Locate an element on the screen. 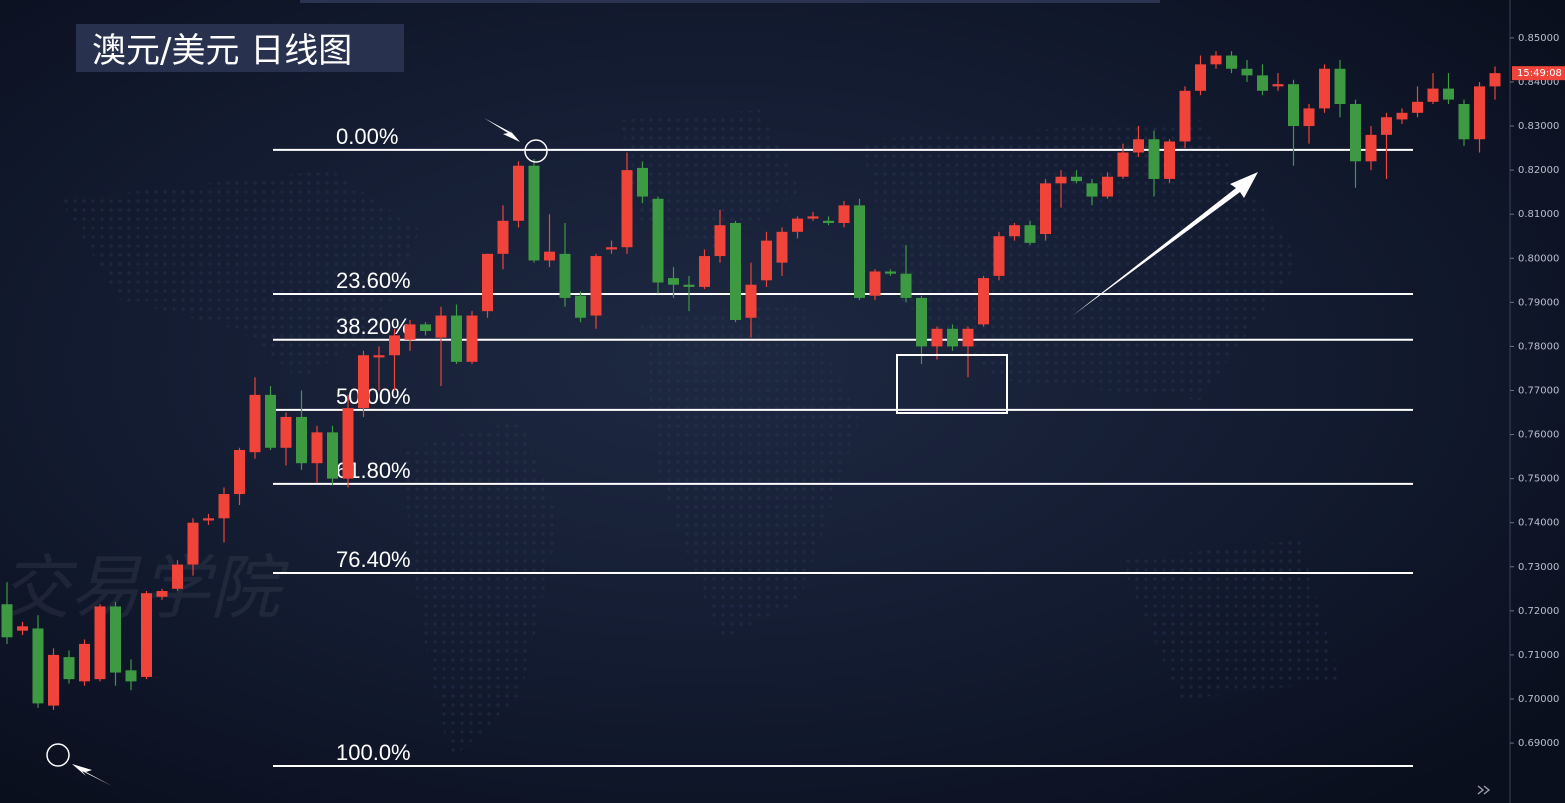 This screenshot has height=803, width=1565. y-tick-label: 0.80000 is located at coordinates (1538, 258).